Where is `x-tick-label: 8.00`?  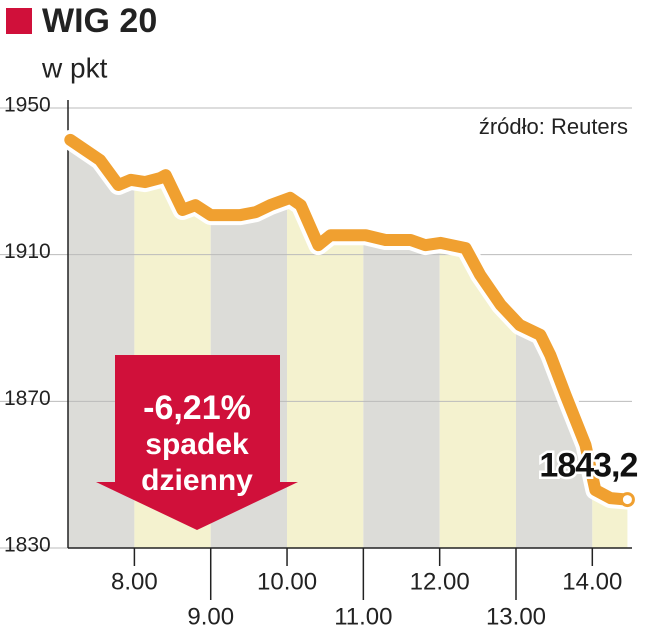 x-tick-label: 8.00 is located at coordinates (134, 581).